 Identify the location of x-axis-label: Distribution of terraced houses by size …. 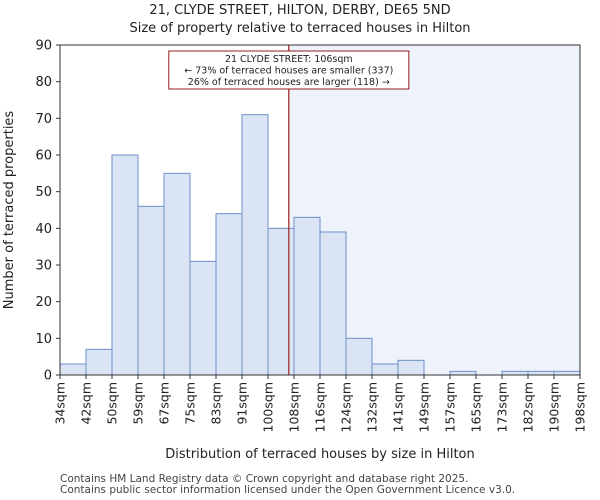
(320, 454).